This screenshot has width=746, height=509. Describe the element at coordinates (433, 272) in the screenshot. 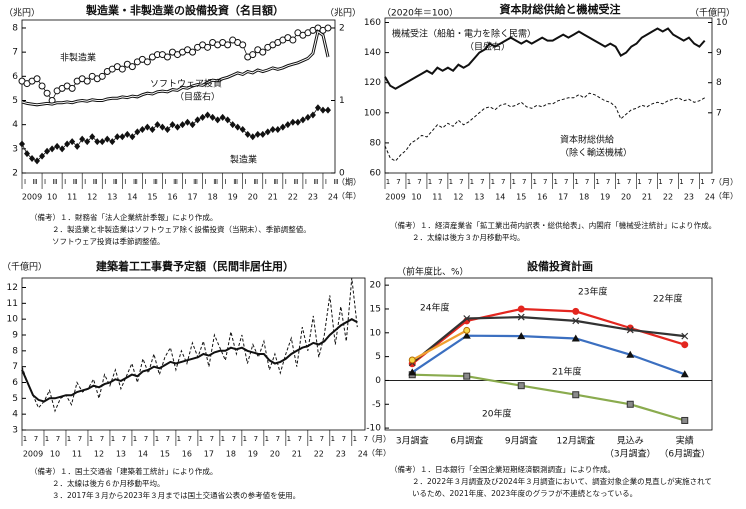

I see `y-axis-unit: （前年度比、%）` at that location.